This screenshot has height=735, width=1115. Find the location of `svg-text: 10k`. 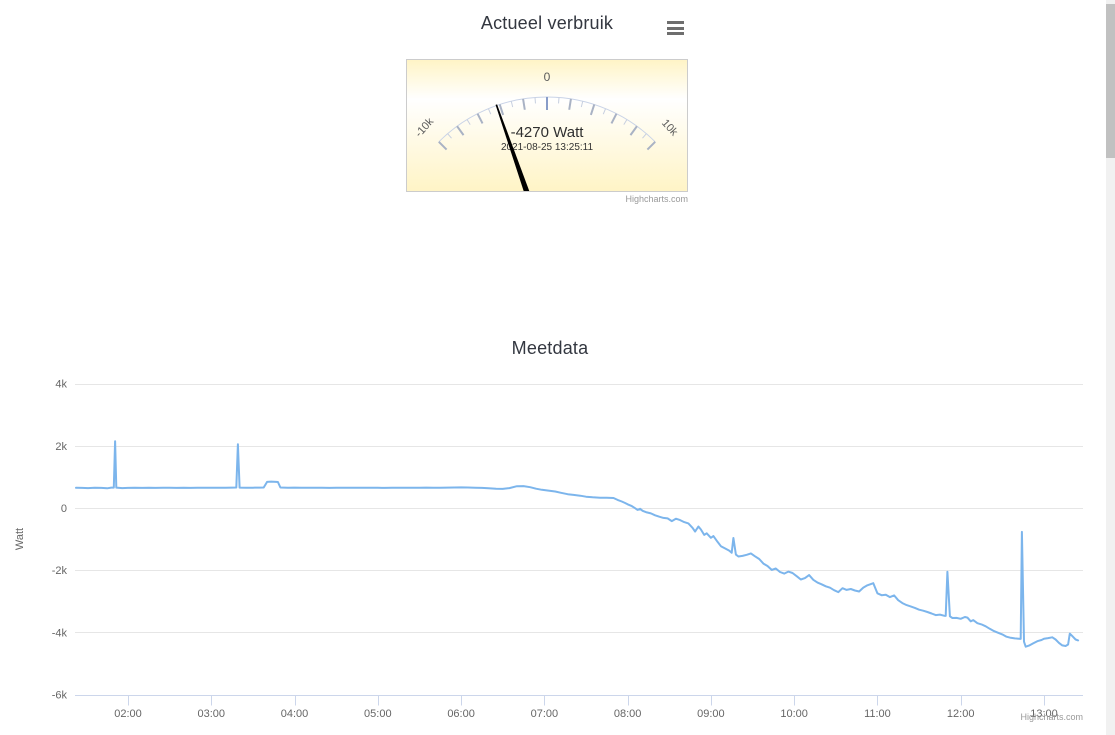

svg-text: 10k is located at coordinates (669, 128).